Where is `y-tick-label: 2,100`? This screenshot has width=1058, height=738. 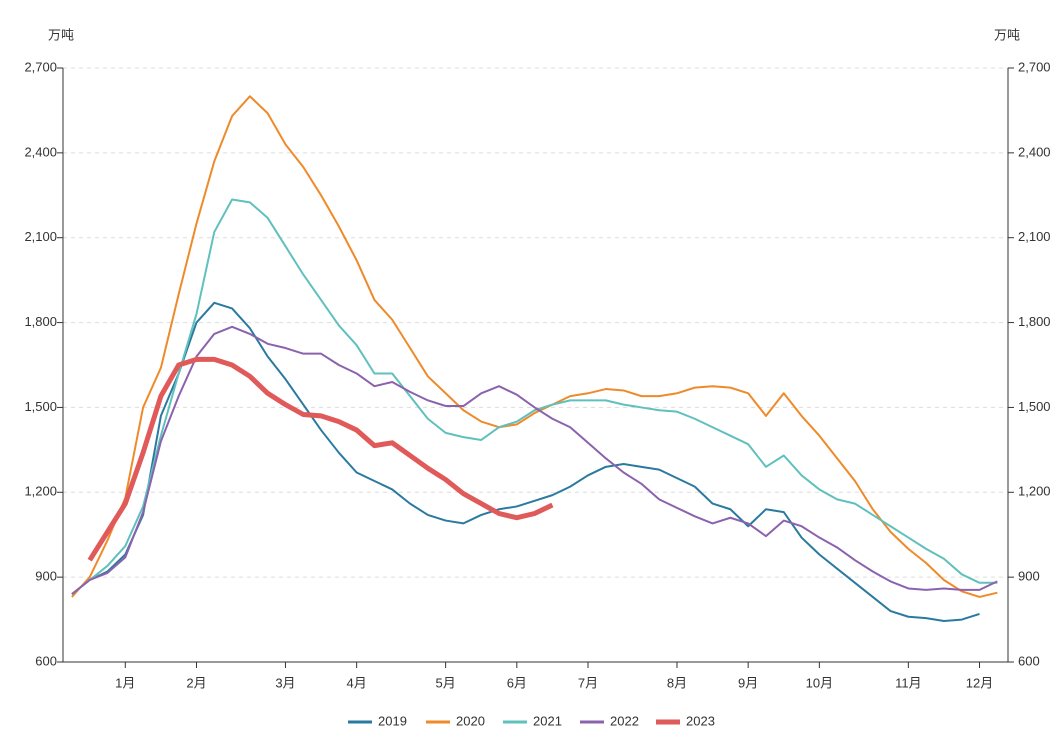 y-tick-label: 2,100 is located at coordinates (40, 236).